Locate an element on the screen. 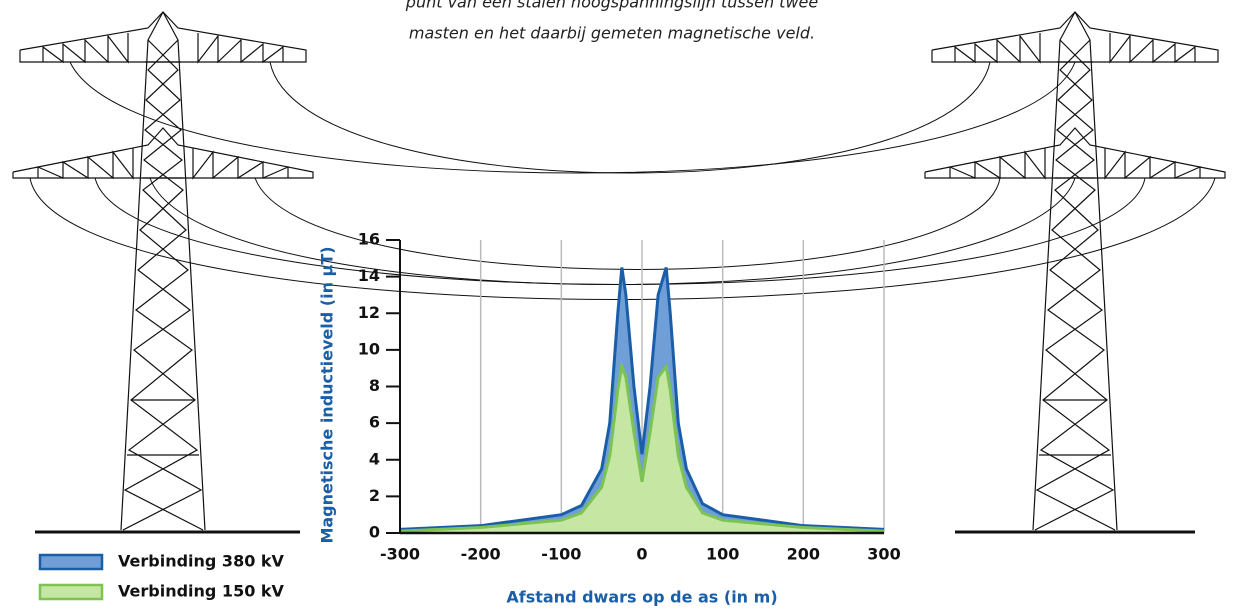  x-tick-label: 200 is located at coordinates (803, 554).